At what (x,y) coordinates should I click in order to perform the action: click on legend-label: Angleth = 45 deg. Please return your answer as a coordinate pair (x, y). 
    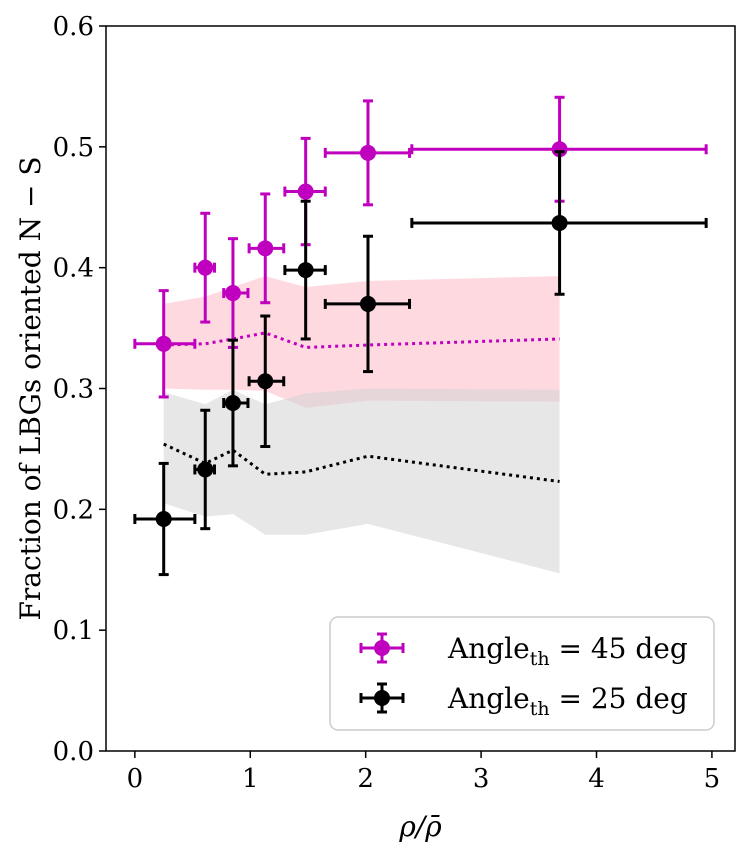
    Looking at the image, I should click on (567, 651).